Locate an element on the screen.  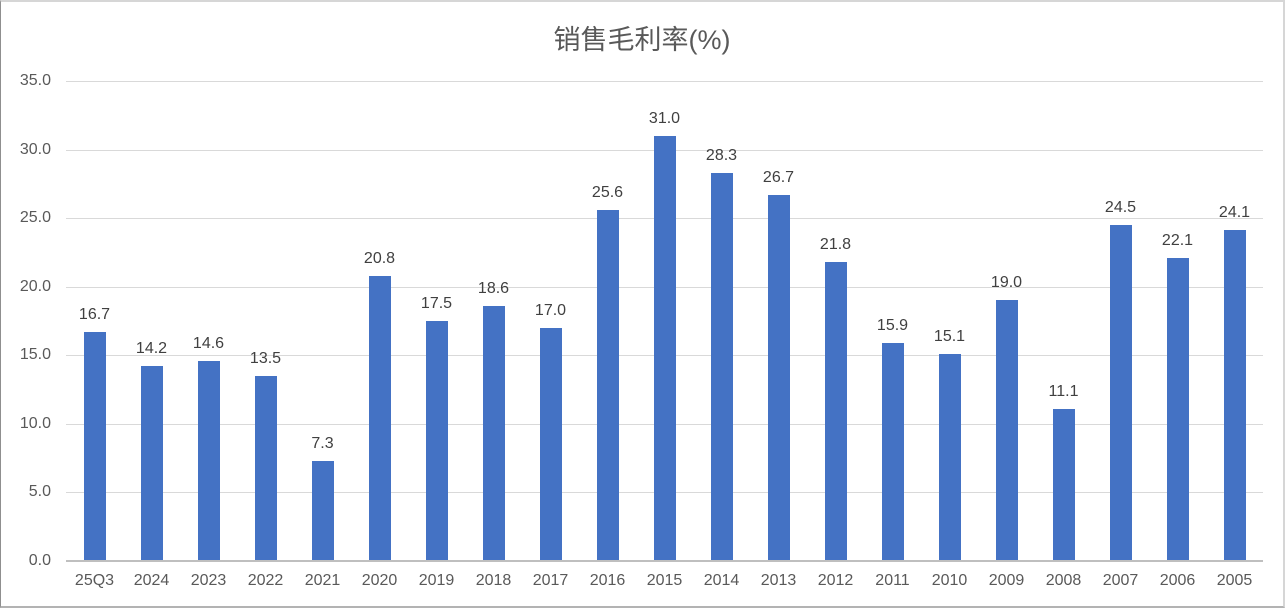
y-axis-label: 15.0 is located at coordinates (35, 355).